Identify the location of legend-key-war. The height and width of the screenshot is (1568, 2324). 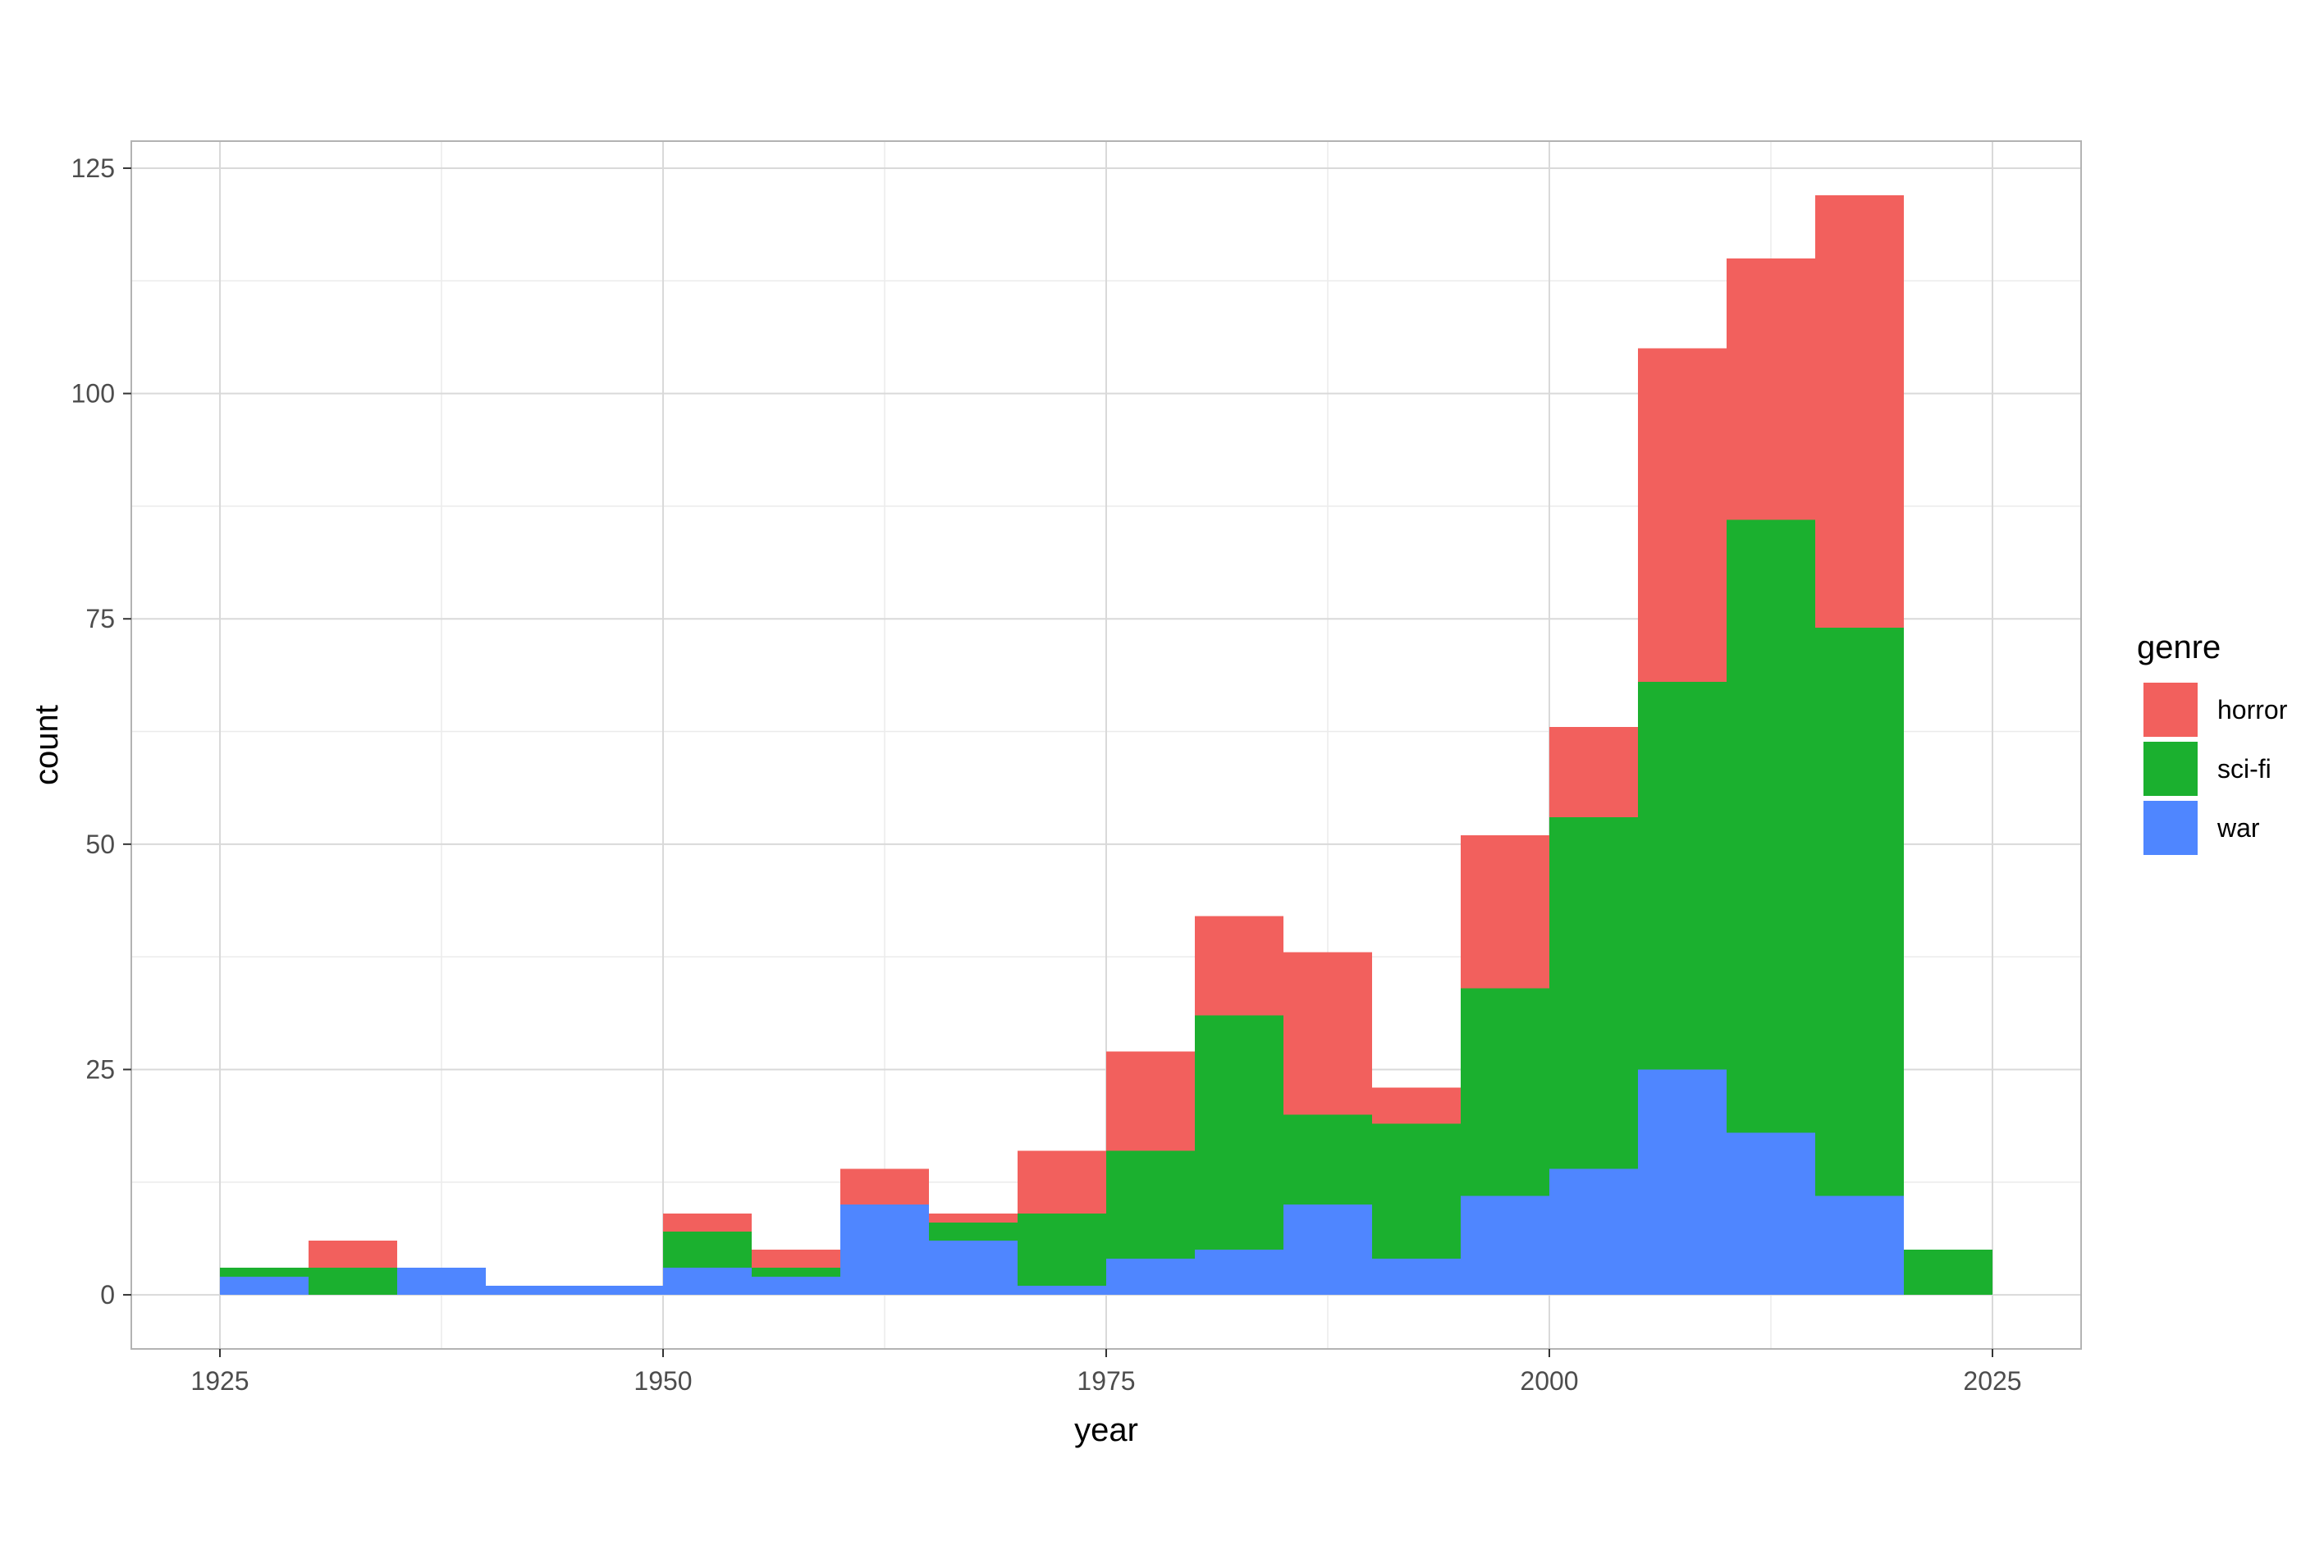
(2170, 828).